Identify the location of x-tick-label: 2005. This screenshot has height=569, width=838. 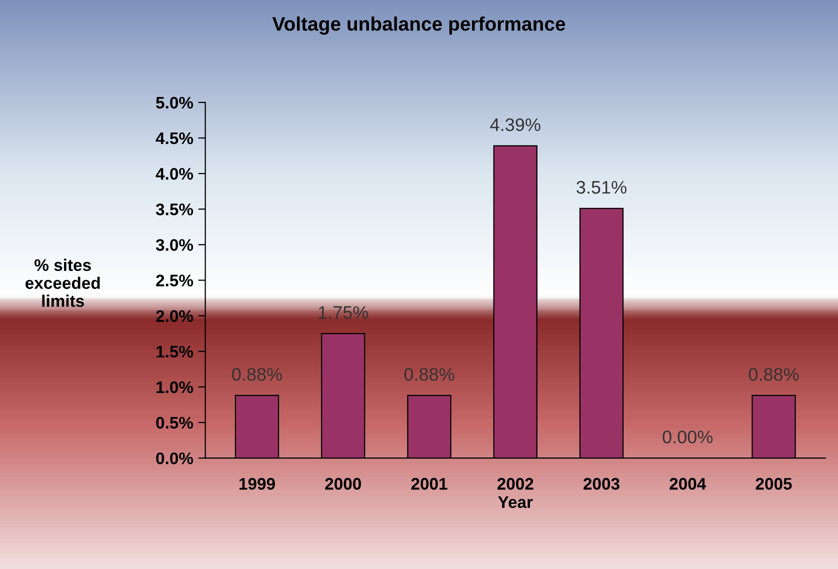
(774, 484).